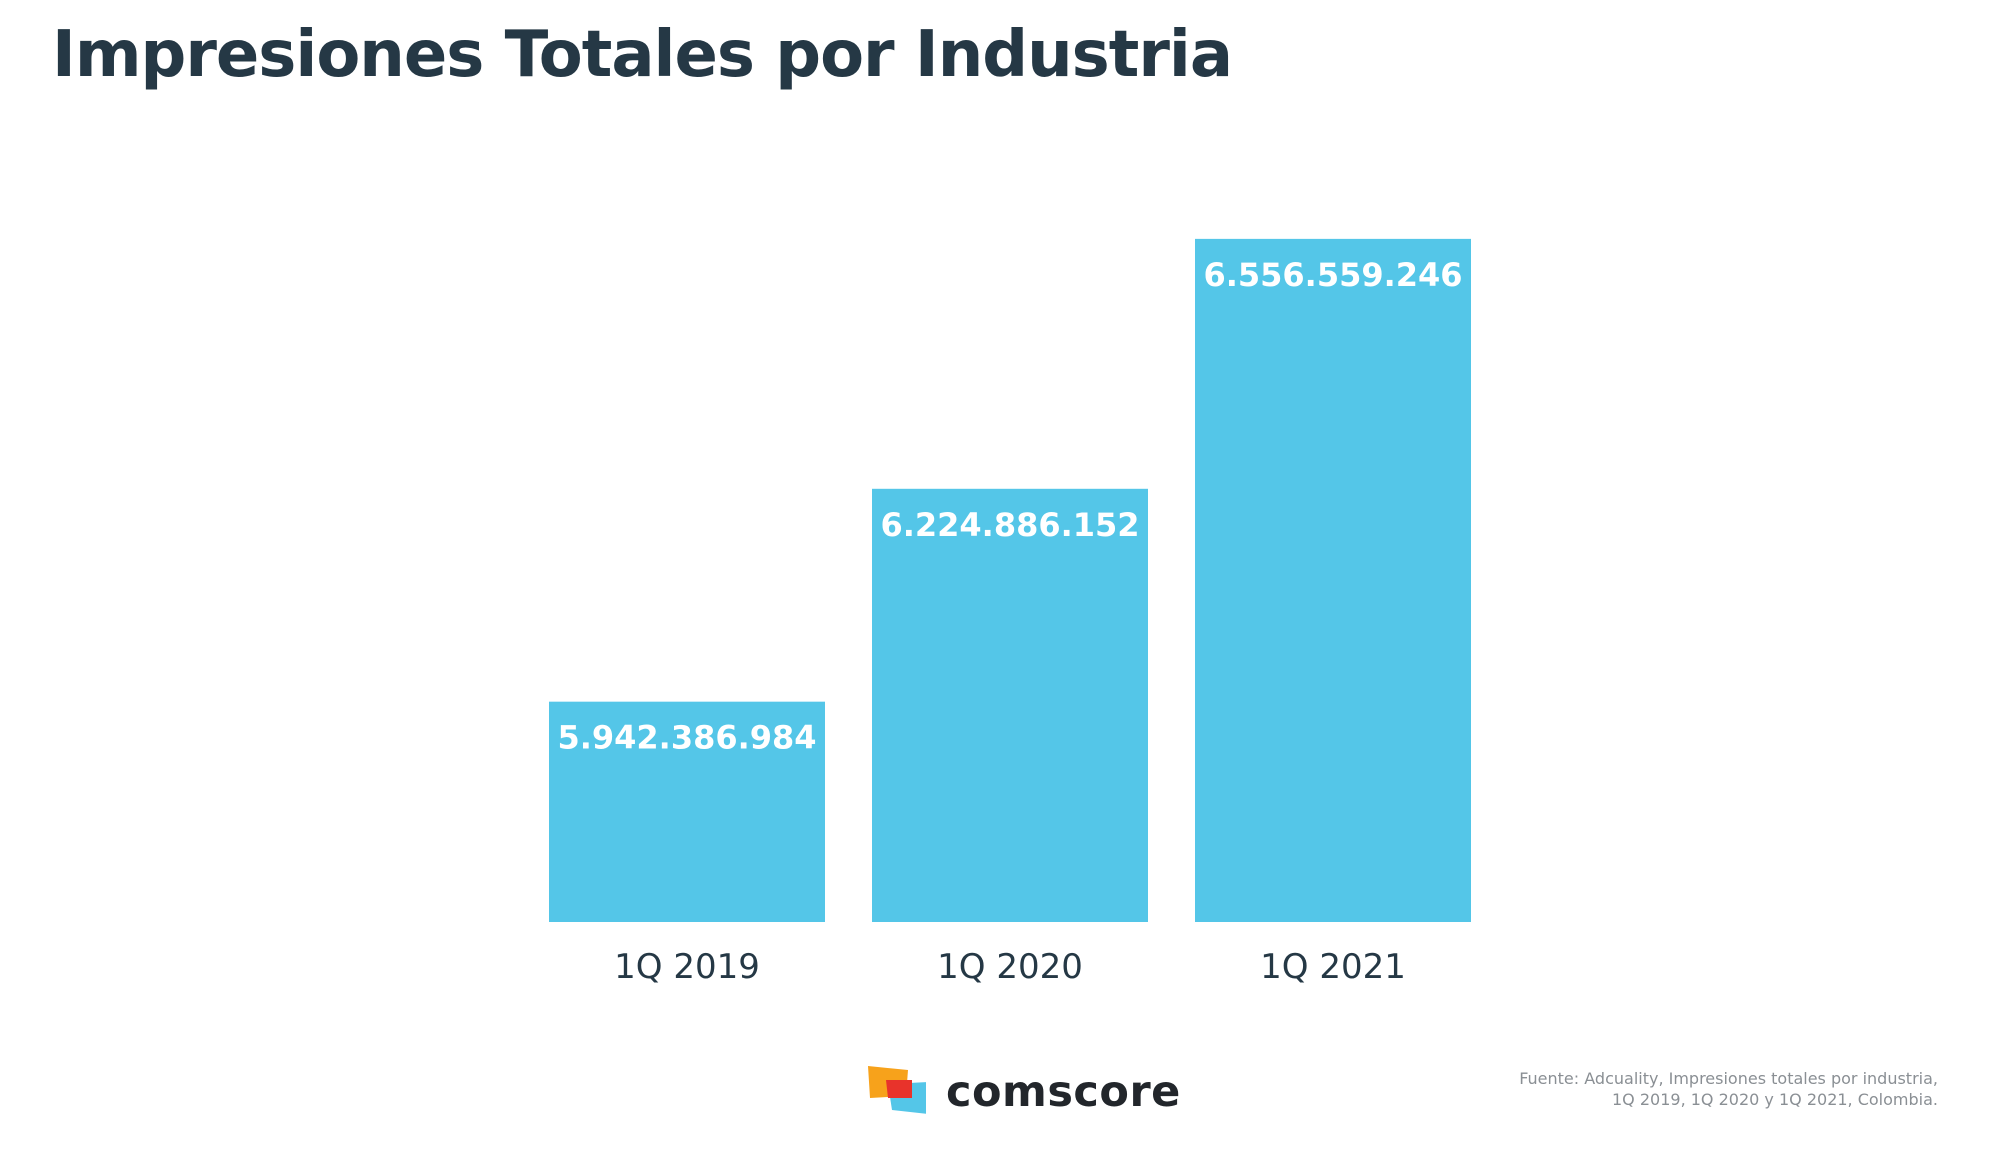  What do you see at coordinates (1063, 1092) in the screenshot?
I see `comscore-wordmark: comscore` at bounding box center [1063, 1092].